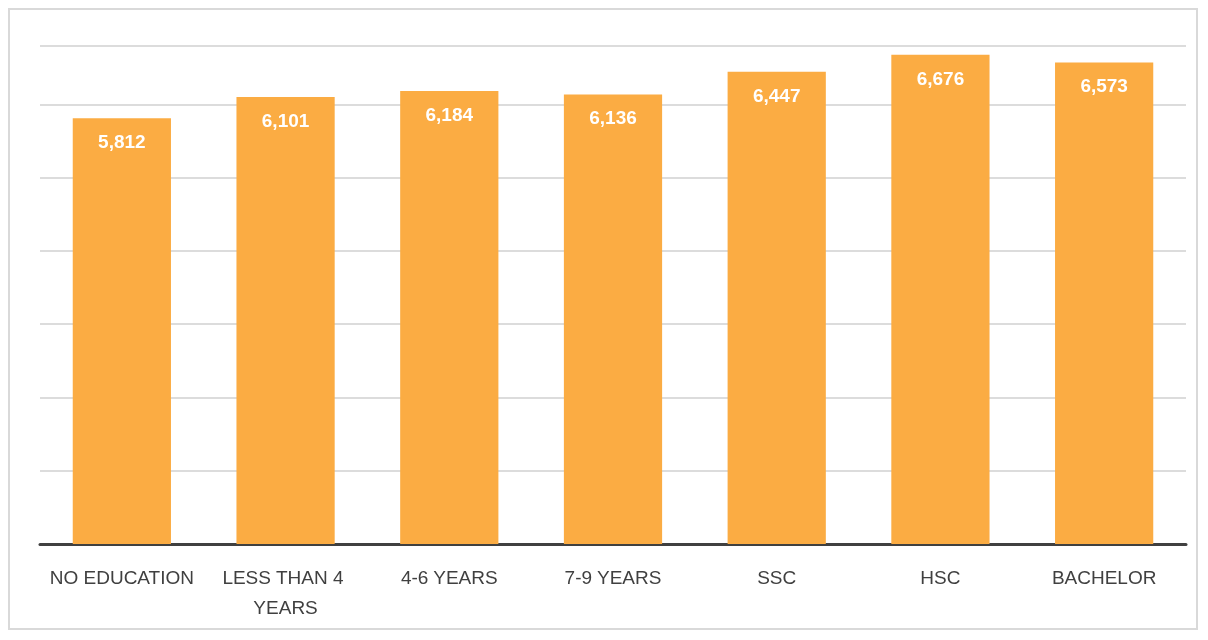 Image resolution: width=1208 pixels, height=640 pixels. I want to click on data-label: 6,447, so click(776, 95).